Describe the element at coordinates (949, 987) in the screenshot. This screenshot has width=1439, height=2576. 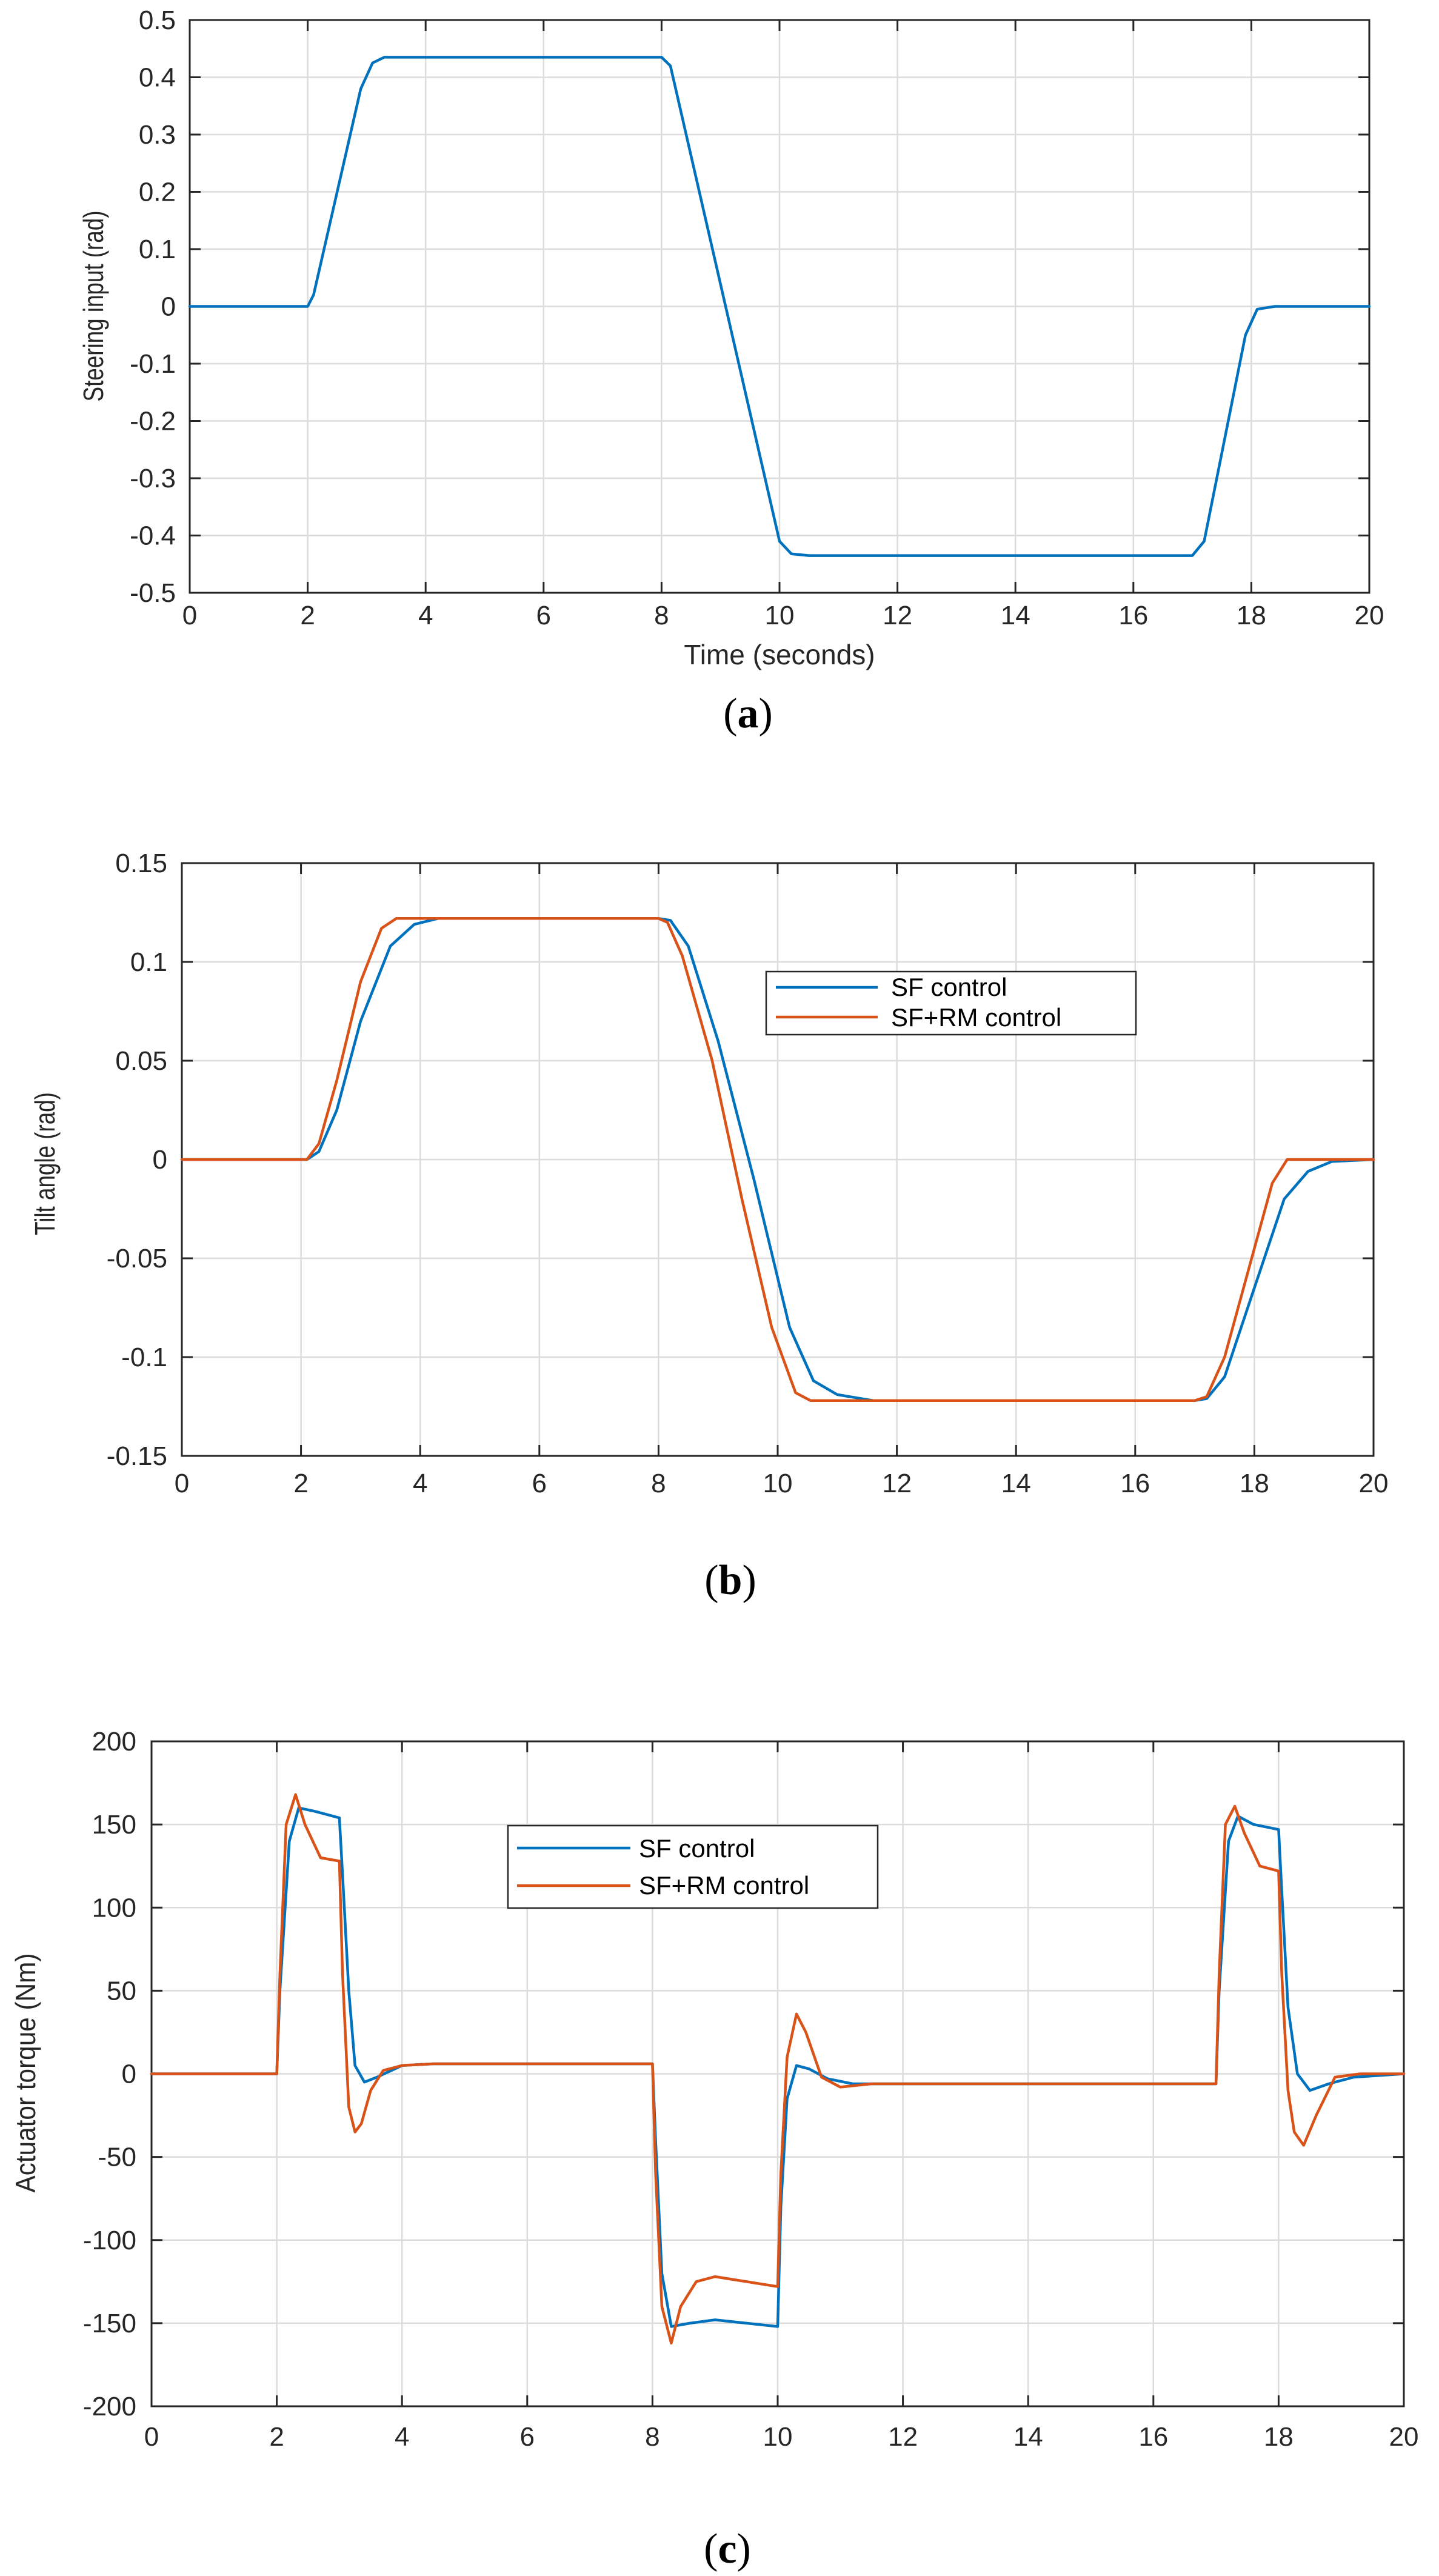
I see `panel-b-legend-label-sf: SF control` at that location.